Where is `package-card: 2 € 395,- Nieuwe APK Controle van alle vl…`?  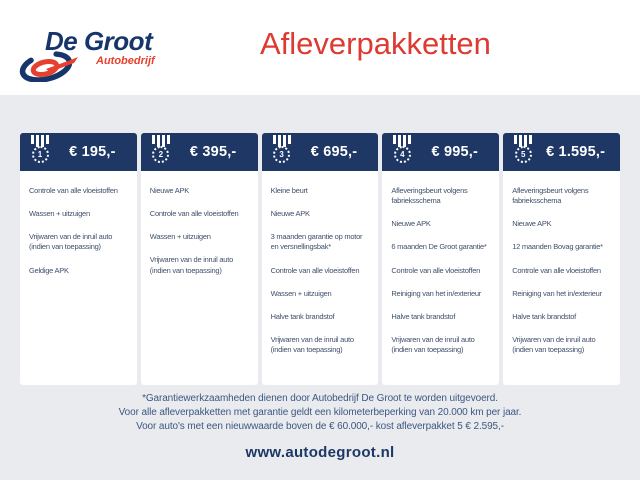 package-card: 2 € 395,- Nieuwe APK Controle van alle vl… is located at coordinates (199, 259).